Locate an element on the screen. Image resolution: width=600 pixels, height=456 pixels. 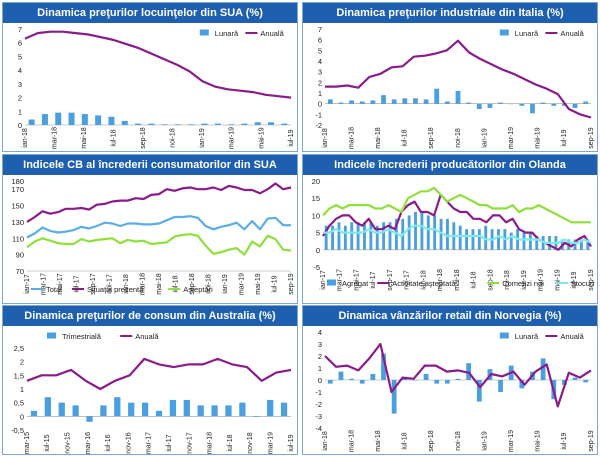
x-tick-label: mai-17 is located at coordinates (60, 284).